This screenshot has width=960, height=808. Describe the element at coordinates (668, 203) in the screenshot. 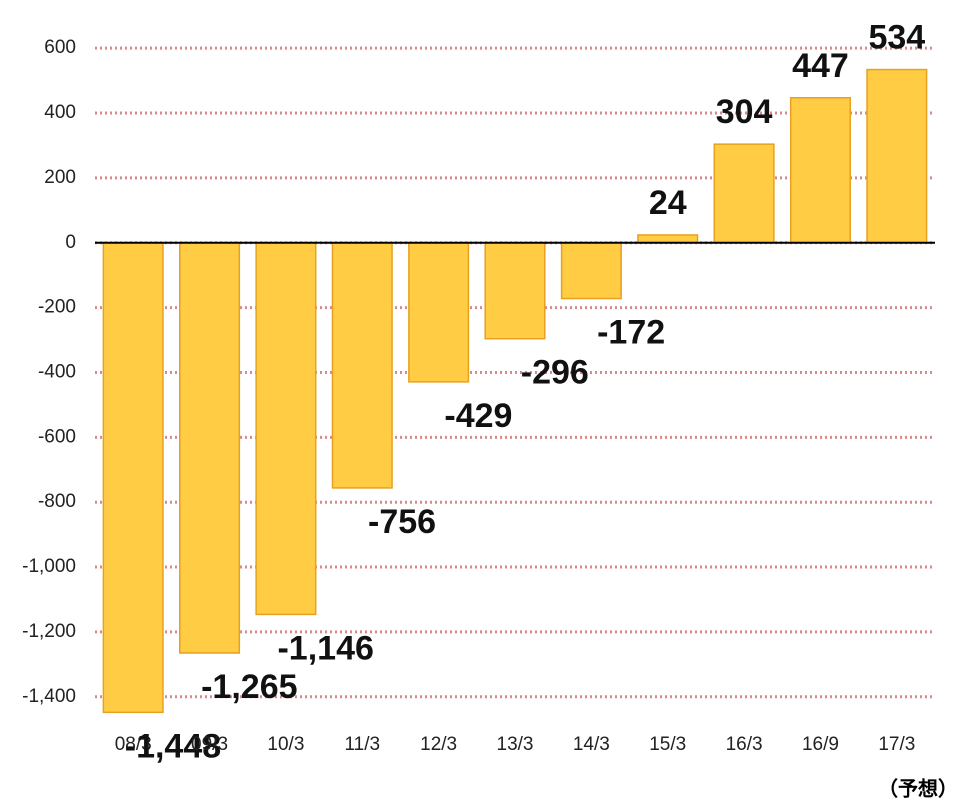

I see `value-label: 24` at that location.